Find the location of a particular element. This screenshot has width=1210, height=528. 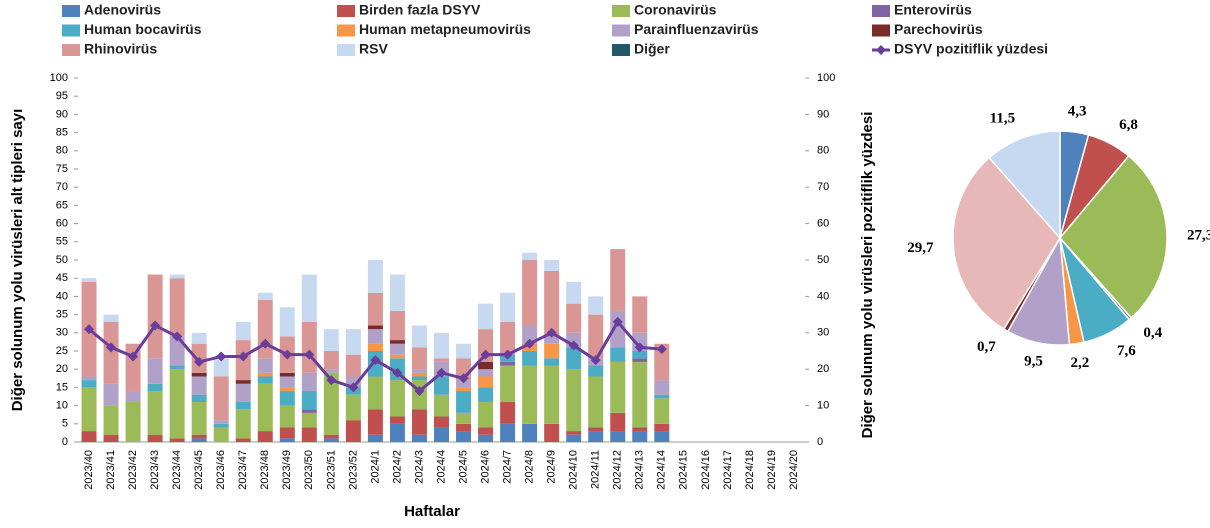

pie-label: 0,7 is located at coordinates (986, 347).